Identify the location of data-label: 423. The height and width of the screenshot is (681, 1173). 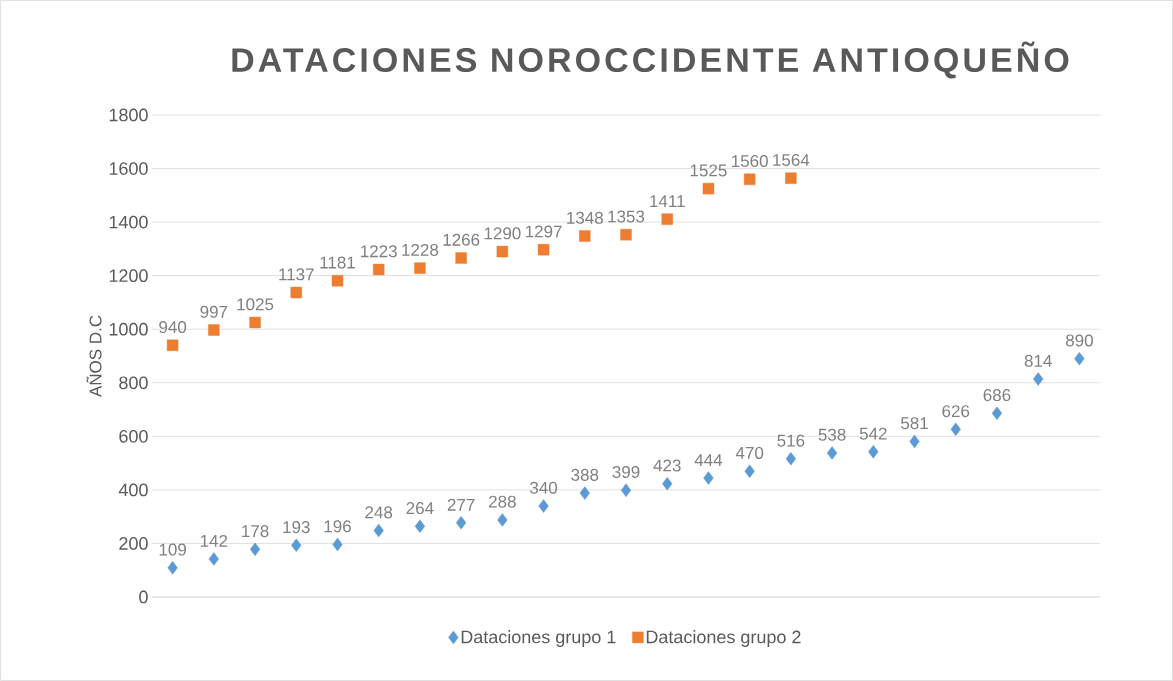
(667, 465).